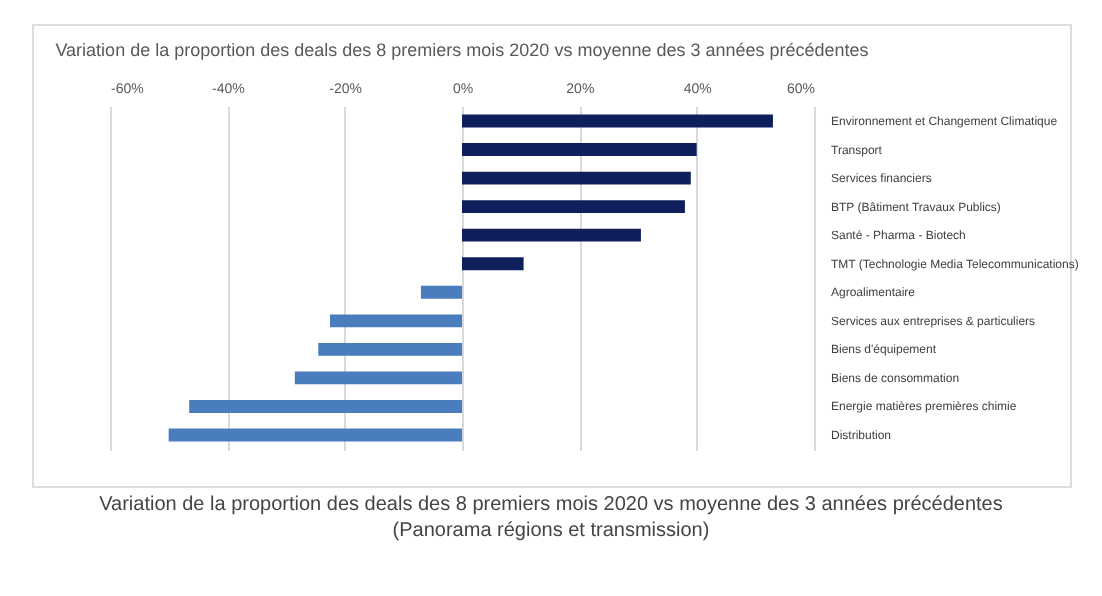 The height and width of the screenshot is (596, 1102). Describe the element at coordinates (462, 50) in the screenshot. I see `chart-title: Variation de la proportion des deals des 8 premiers mois 2020 vs moyenne des 3 années précédentes` at that location.